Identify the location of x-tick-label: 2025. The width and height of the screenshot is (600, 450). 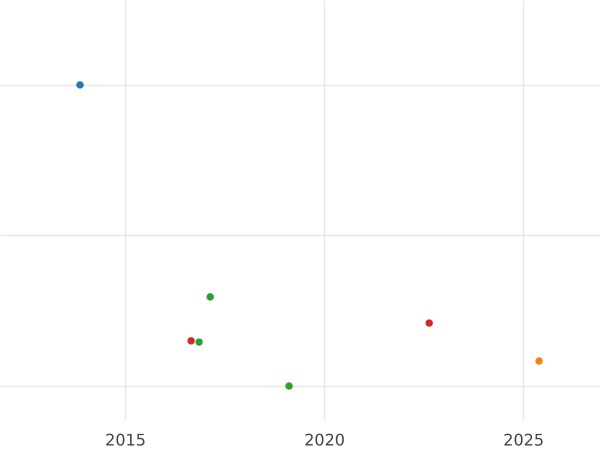
(523, 440).